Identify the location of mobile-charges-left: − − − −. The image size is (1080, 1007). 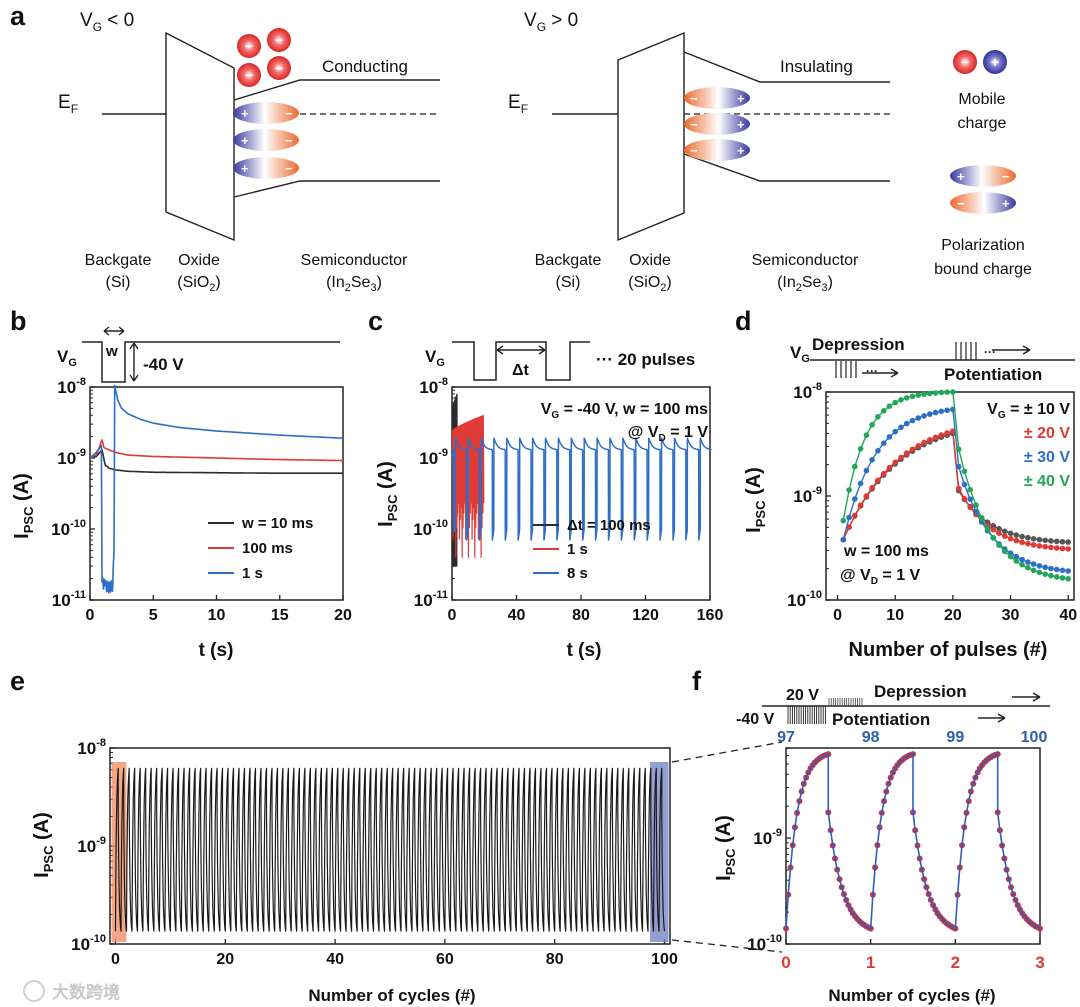
(264, 57).